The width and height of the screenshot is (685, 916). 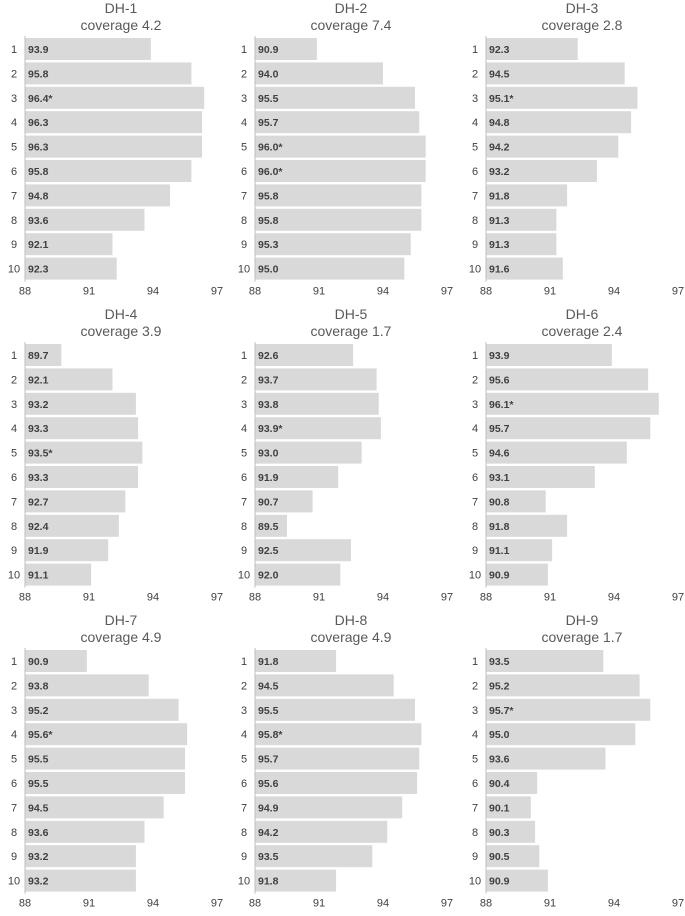 I want to click on bar-value-label: 92.5, so click(x=268, y=551).